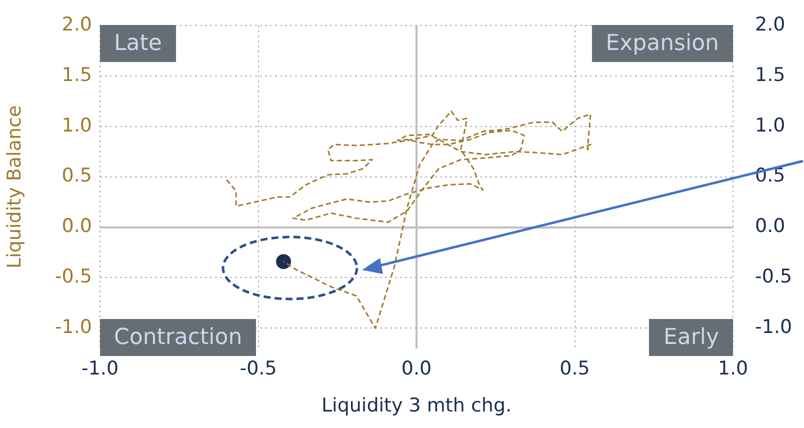 The height and width of the screenshot is (428, 804). What do you see at coordinates (416, 369) in the screenshot?
I see `x-tick-label: 0.0` at bounding box center [416, 369].